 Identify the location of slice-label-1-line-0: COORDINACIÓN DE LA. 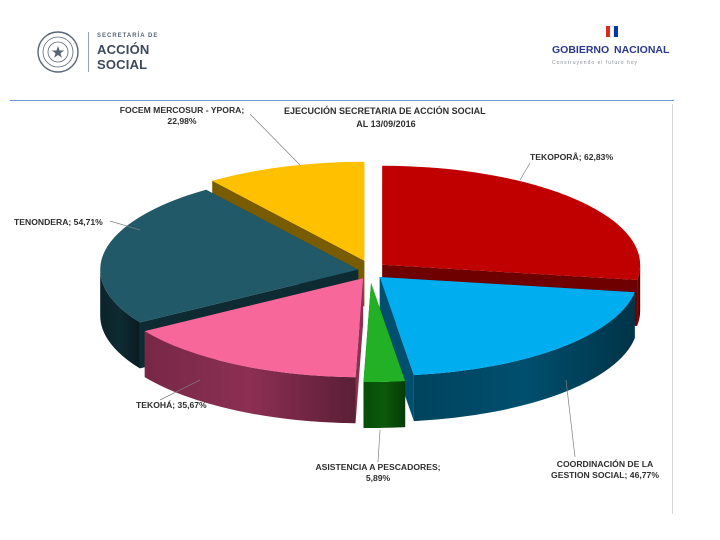
(605, 463).